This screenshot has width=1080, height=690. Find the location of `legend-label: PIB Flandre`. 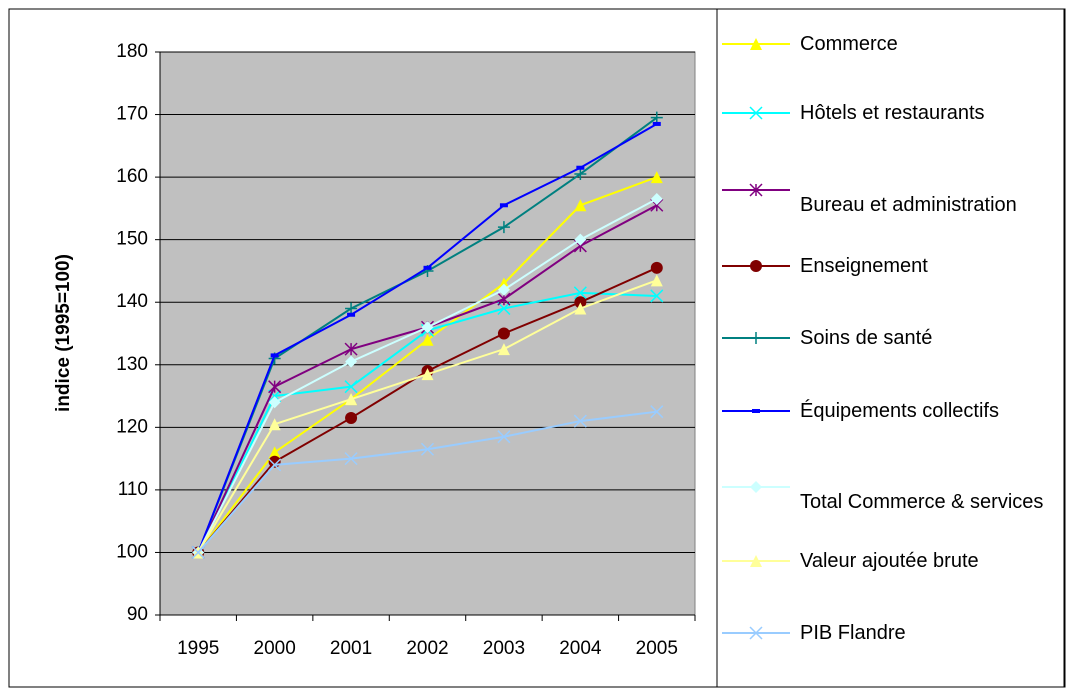

legend-label: PIB Flandre is located at coordinates (853, 633).